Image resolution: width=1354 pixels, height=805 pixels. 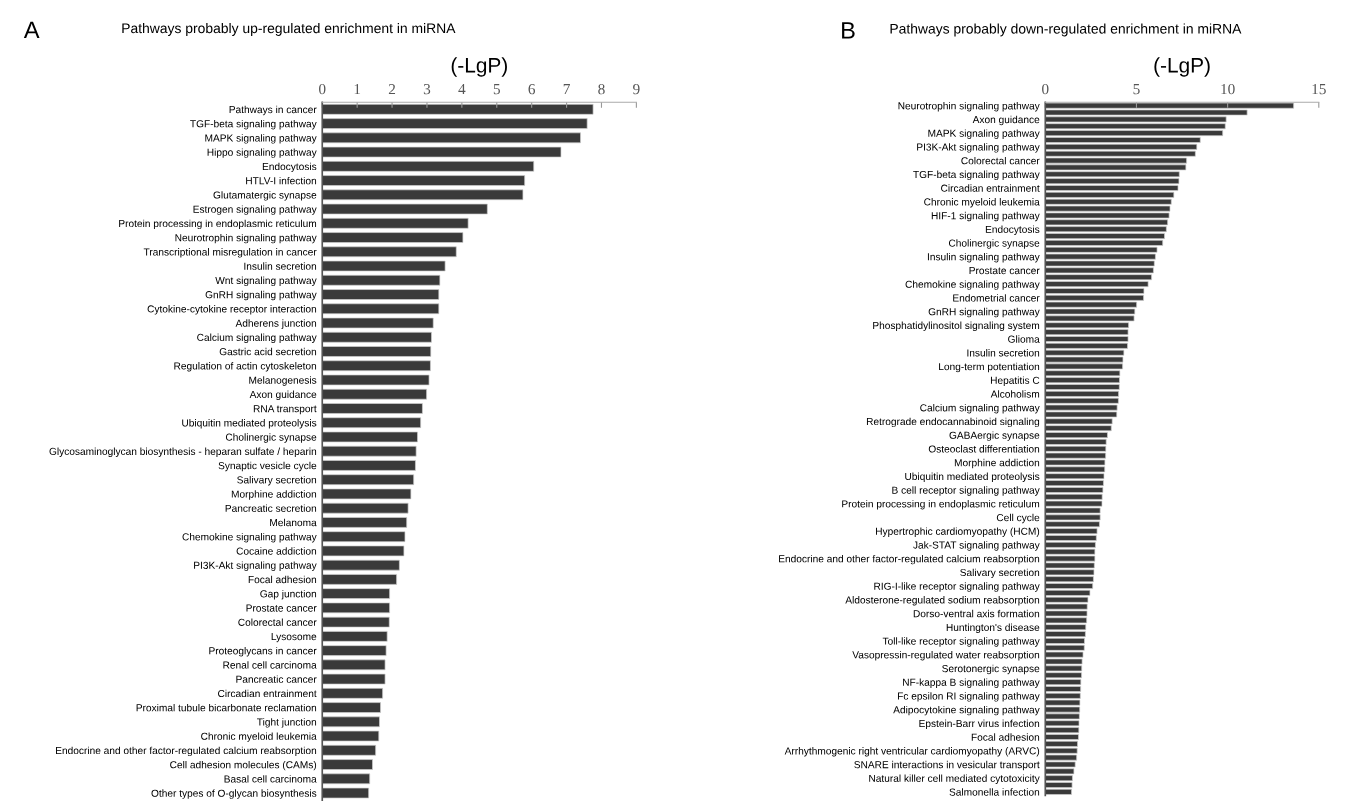 I want to click on y-tick-label: PI3K-Akt signaling pathway, so click(x=255, y=566).